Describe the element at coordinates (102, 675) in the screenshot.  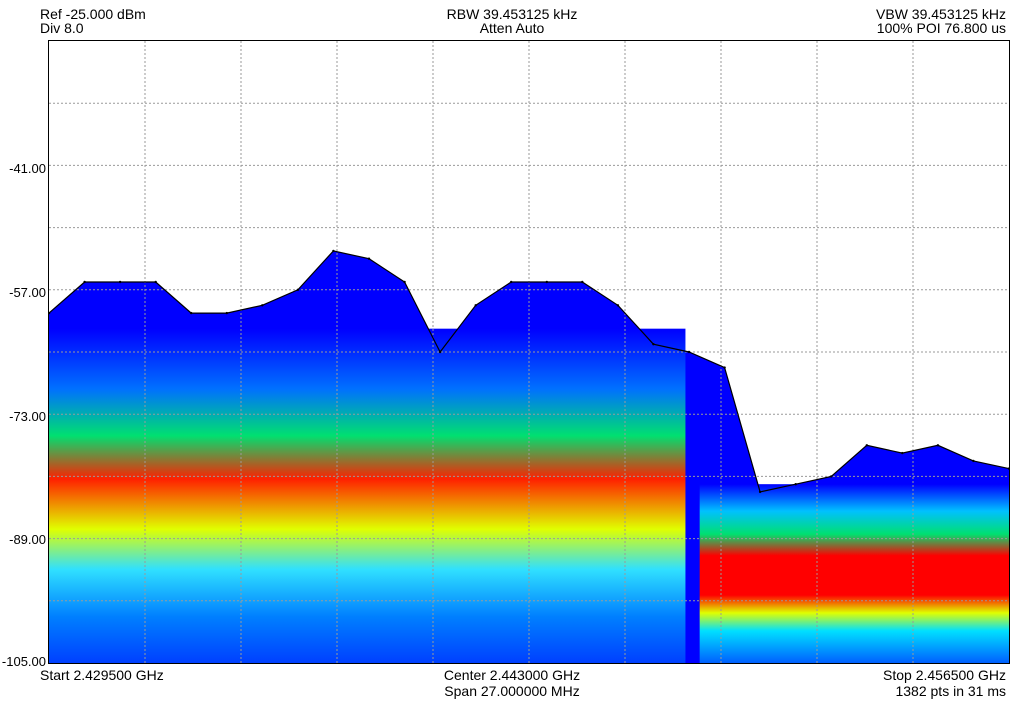
I see `start-freq: Start 2.429500 GHz` at that location.